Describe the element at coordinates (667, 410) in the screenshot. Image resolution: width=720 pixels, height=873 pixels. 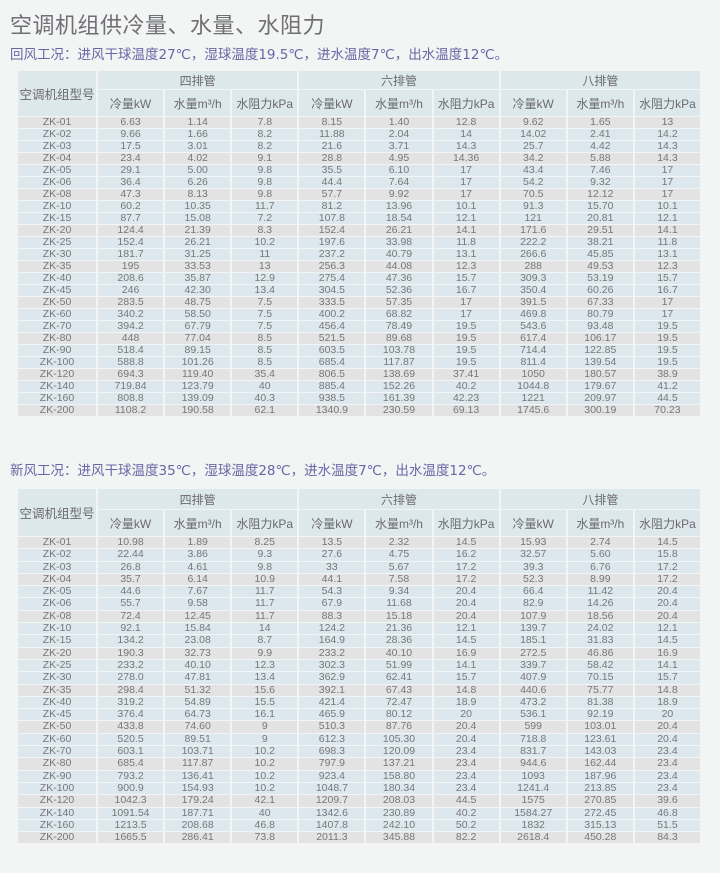
I see `value-cell: 70.23` at that location.